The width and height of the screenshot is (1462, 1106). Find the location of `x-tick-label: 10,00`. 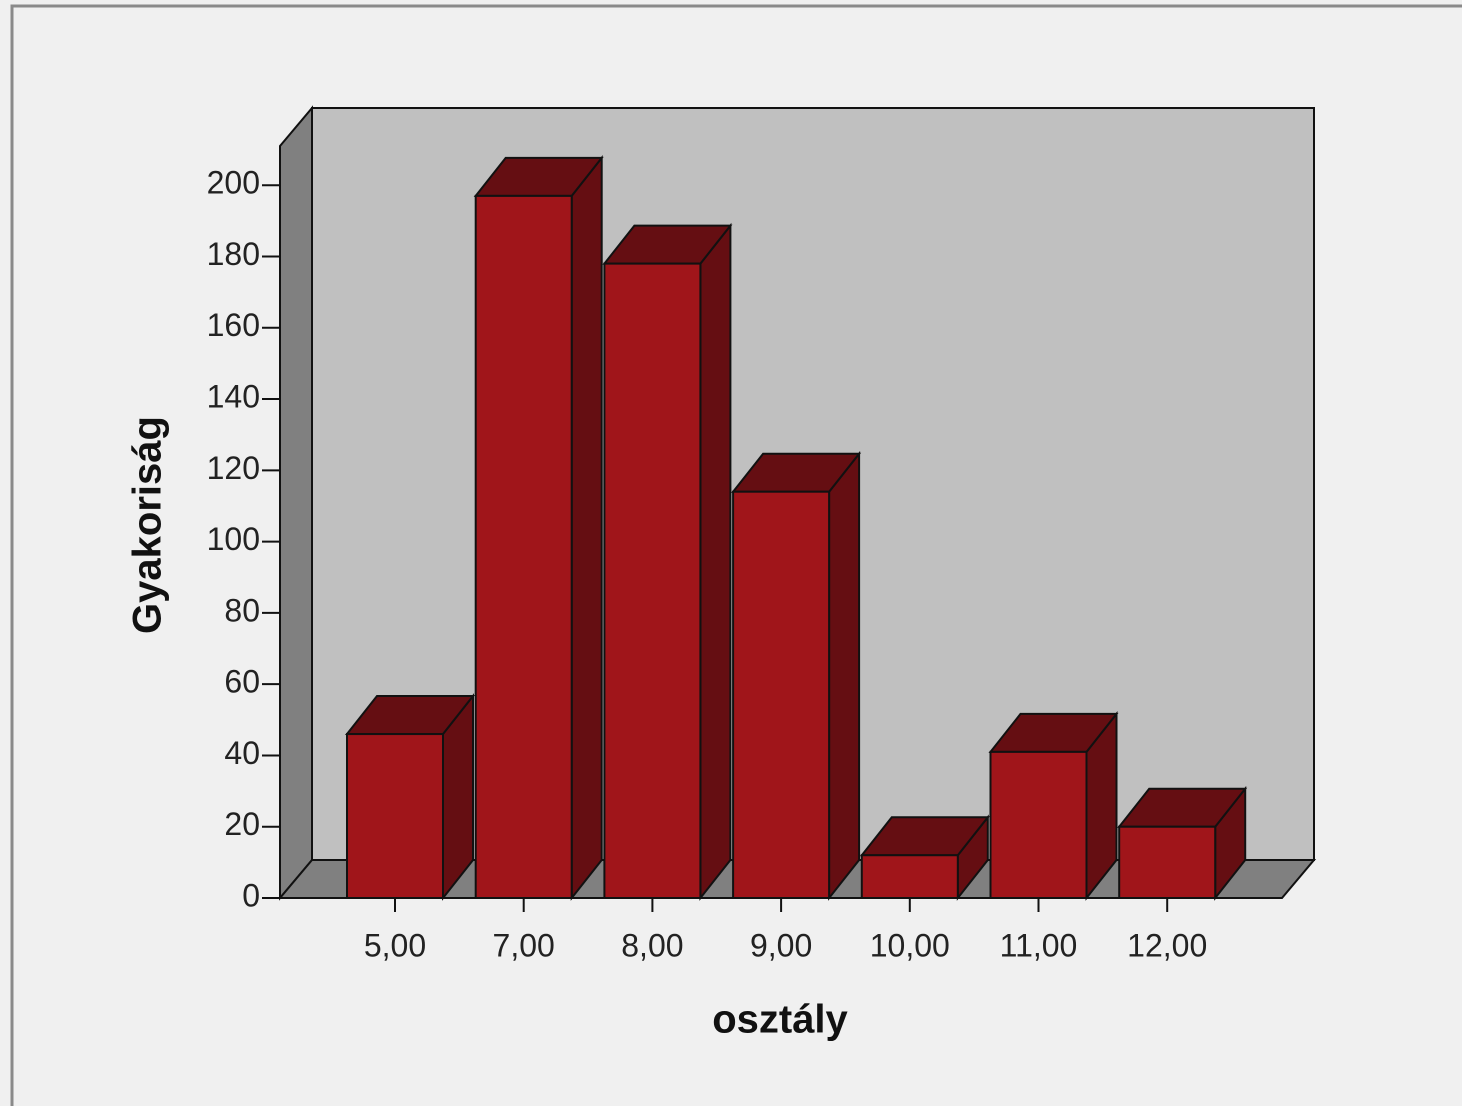

x-tick-label: 10,00 is located at coordinates (910, 945).